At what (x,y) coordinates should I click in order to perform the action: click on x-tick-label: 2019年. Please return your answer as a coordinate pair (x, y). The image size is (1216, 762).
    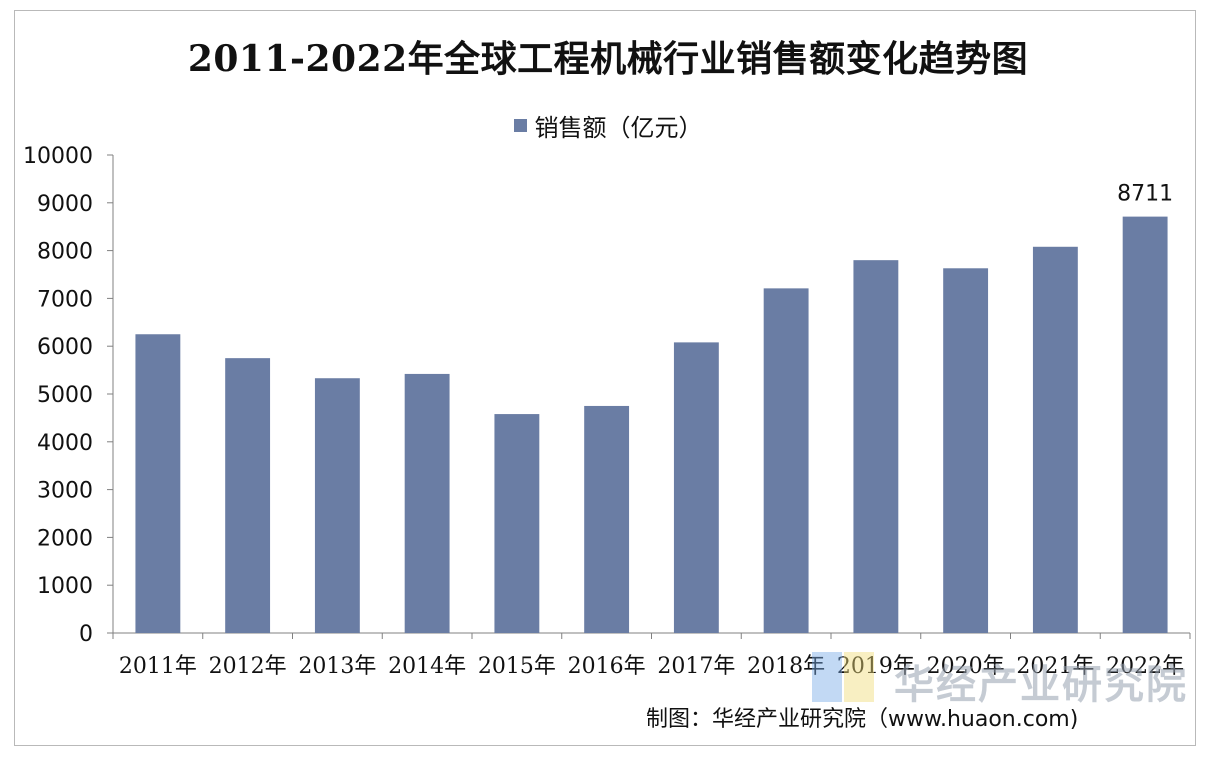
    Looking at the image, I should click on (876, 666).